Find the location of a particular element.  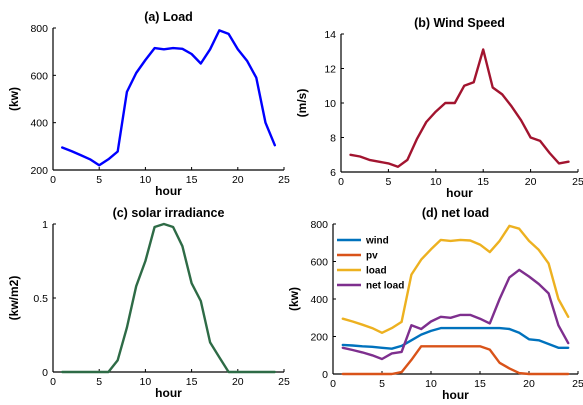

y-tick-label: 10 is located at coordinates (330, 104).